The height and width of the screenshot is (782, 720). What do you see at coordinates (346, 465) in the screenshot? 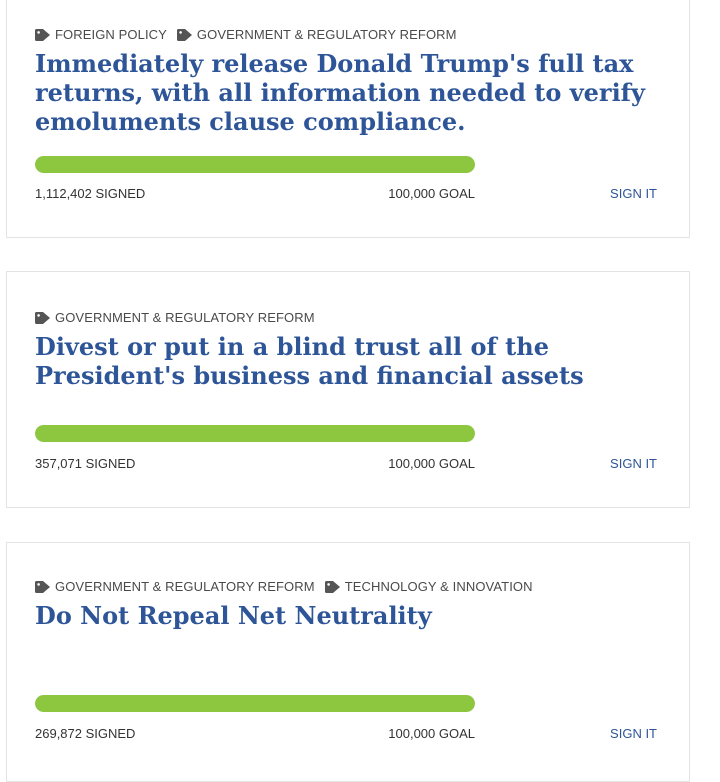
I see `petition-stats: 357,071 SIGNED 100,000 GOAL SIGN IT` at bounding box center [346, 465].